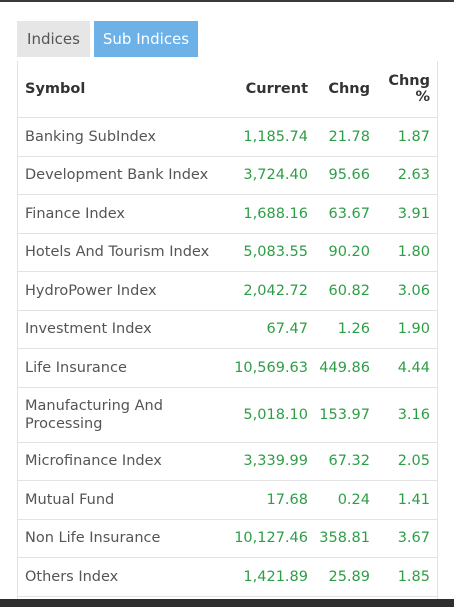 The height and width of the screenshot is (607, 454). I want to click on header-chng-percent-line1: Chng, so click(409, 81).